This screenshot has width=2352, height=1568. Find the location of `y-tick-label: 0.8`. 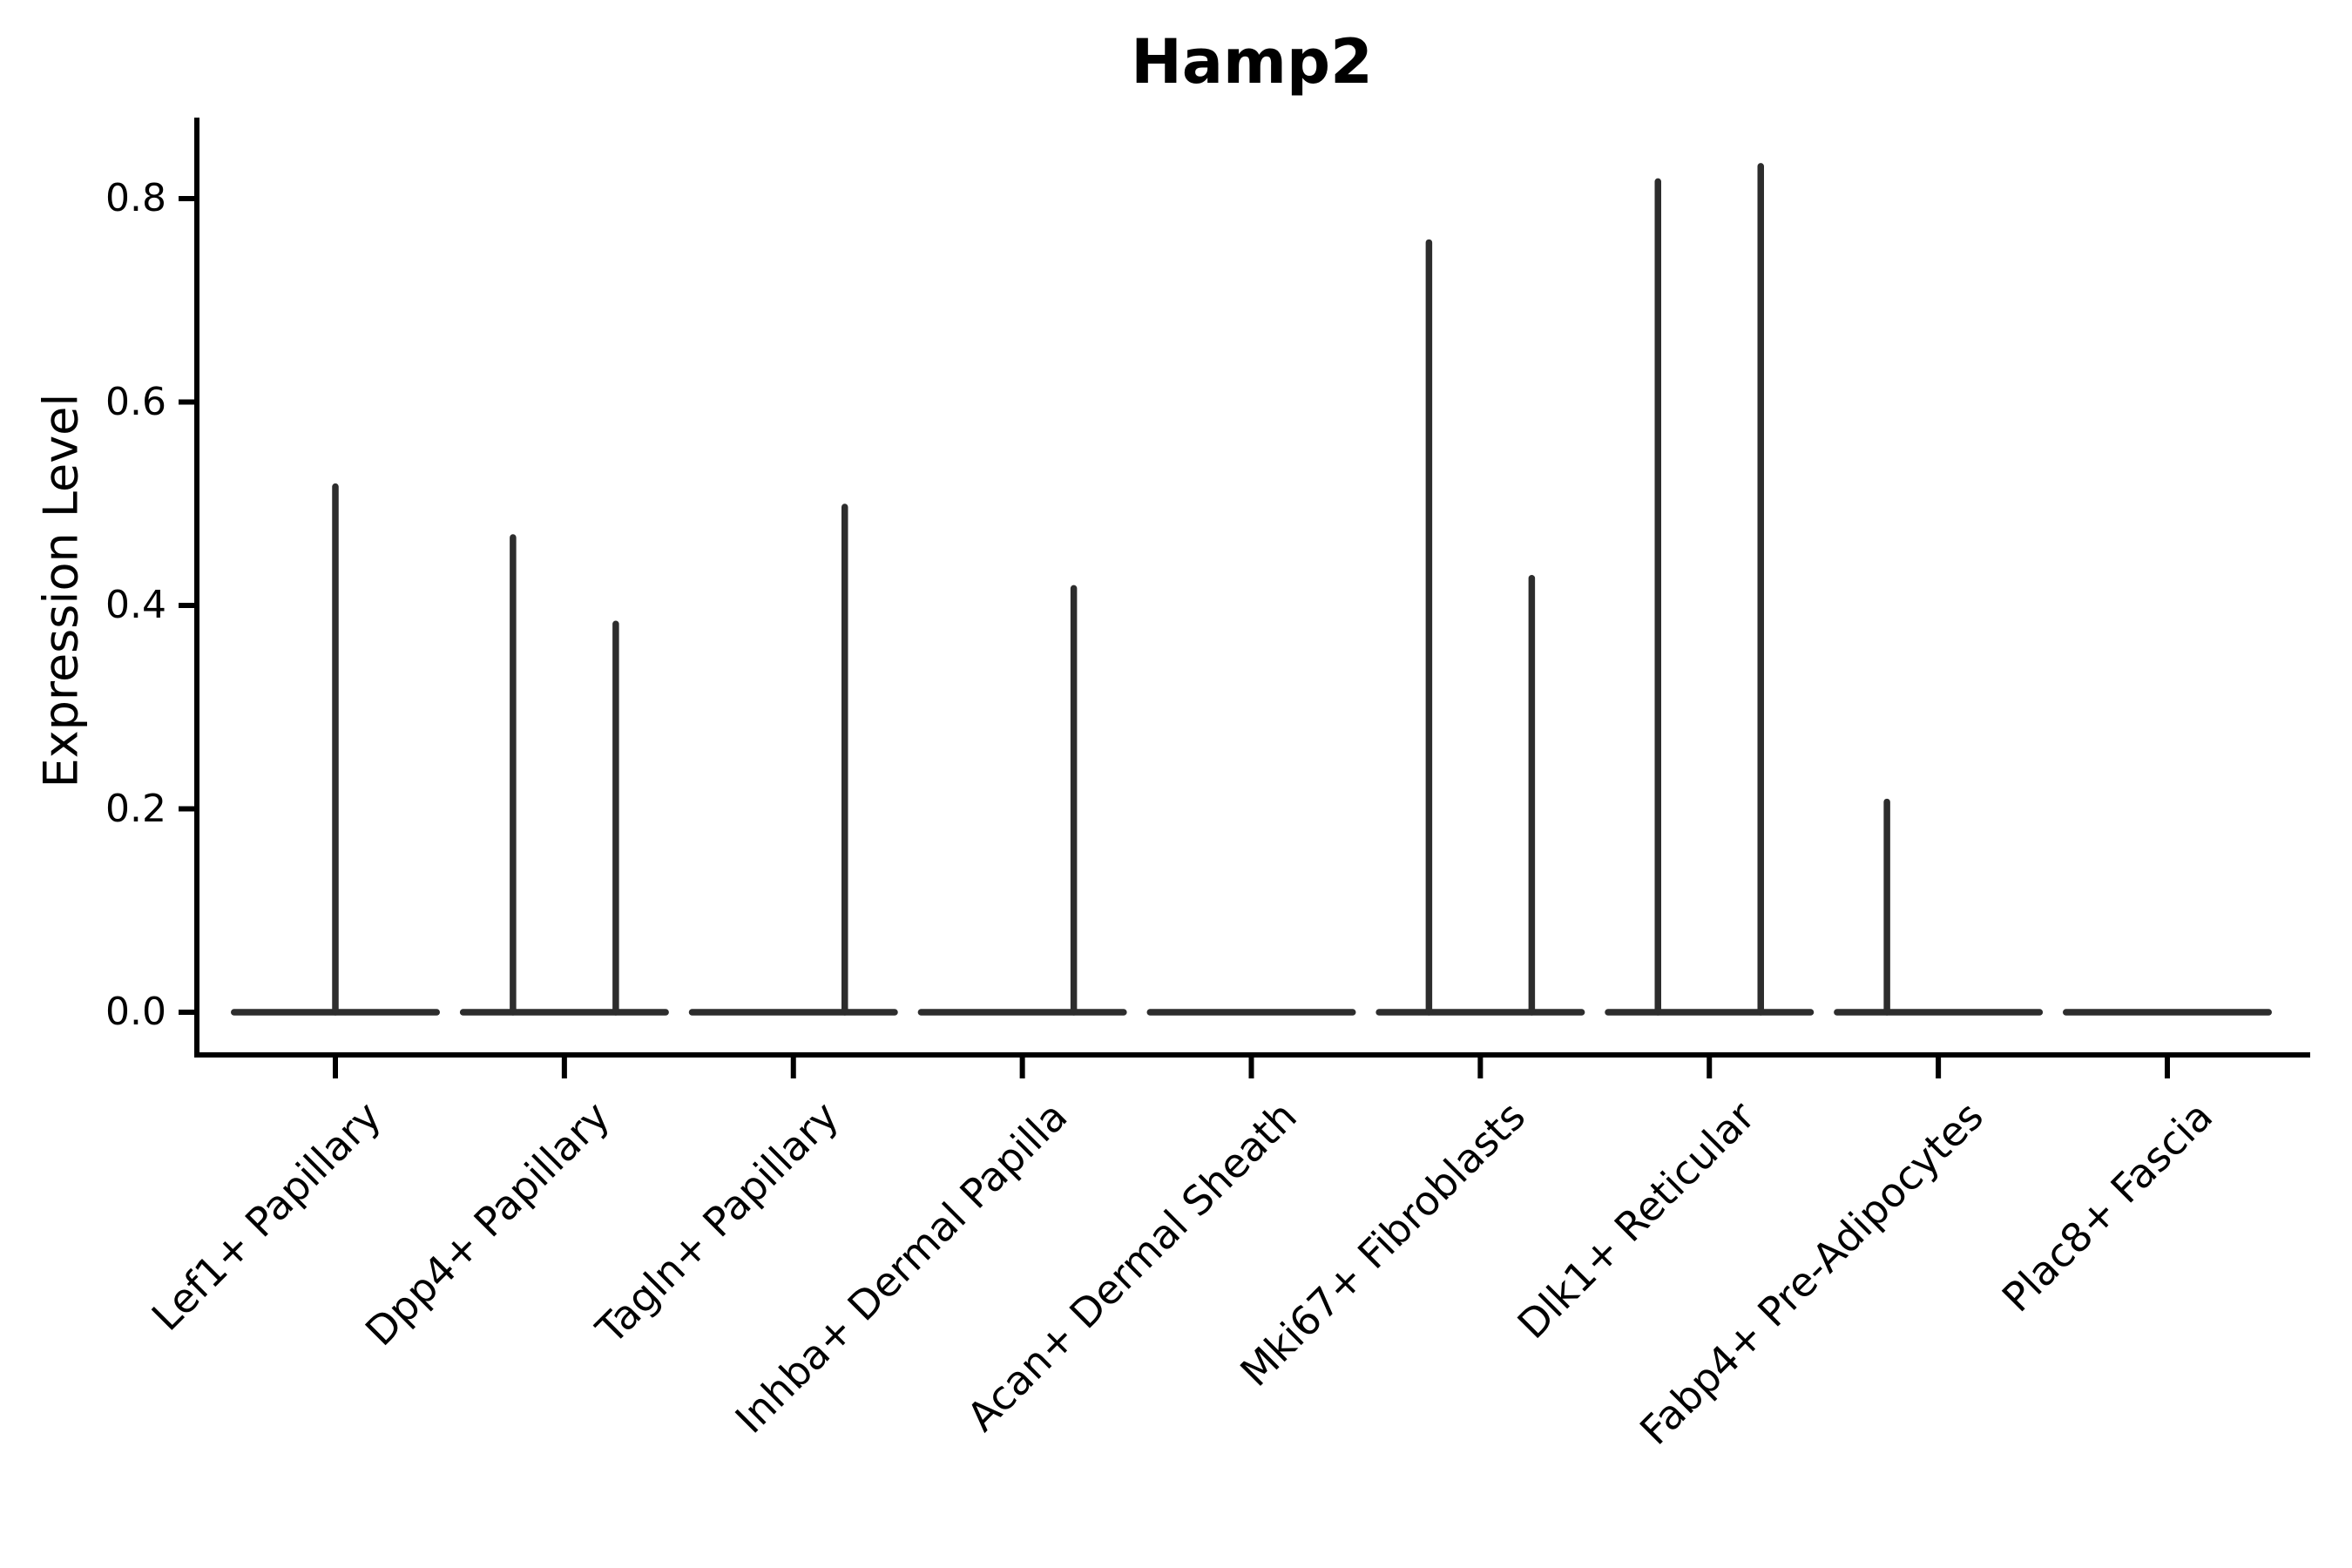

y-tick-label: 0.8 is located at coordinates (135, 198).